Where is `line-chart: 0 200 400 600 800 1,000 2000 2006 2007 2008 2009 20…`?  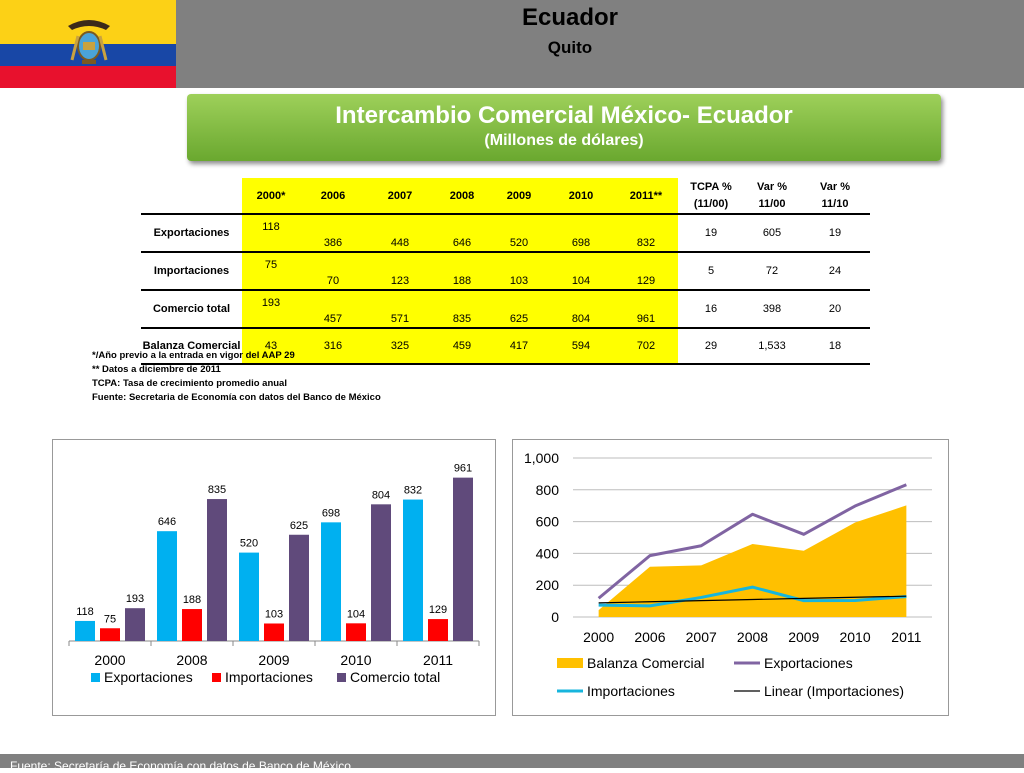
line-chart: 0 200 400 600 800 1,000 2000 2006 2007 2008 2009 20… is located at coordinates (728, 574).